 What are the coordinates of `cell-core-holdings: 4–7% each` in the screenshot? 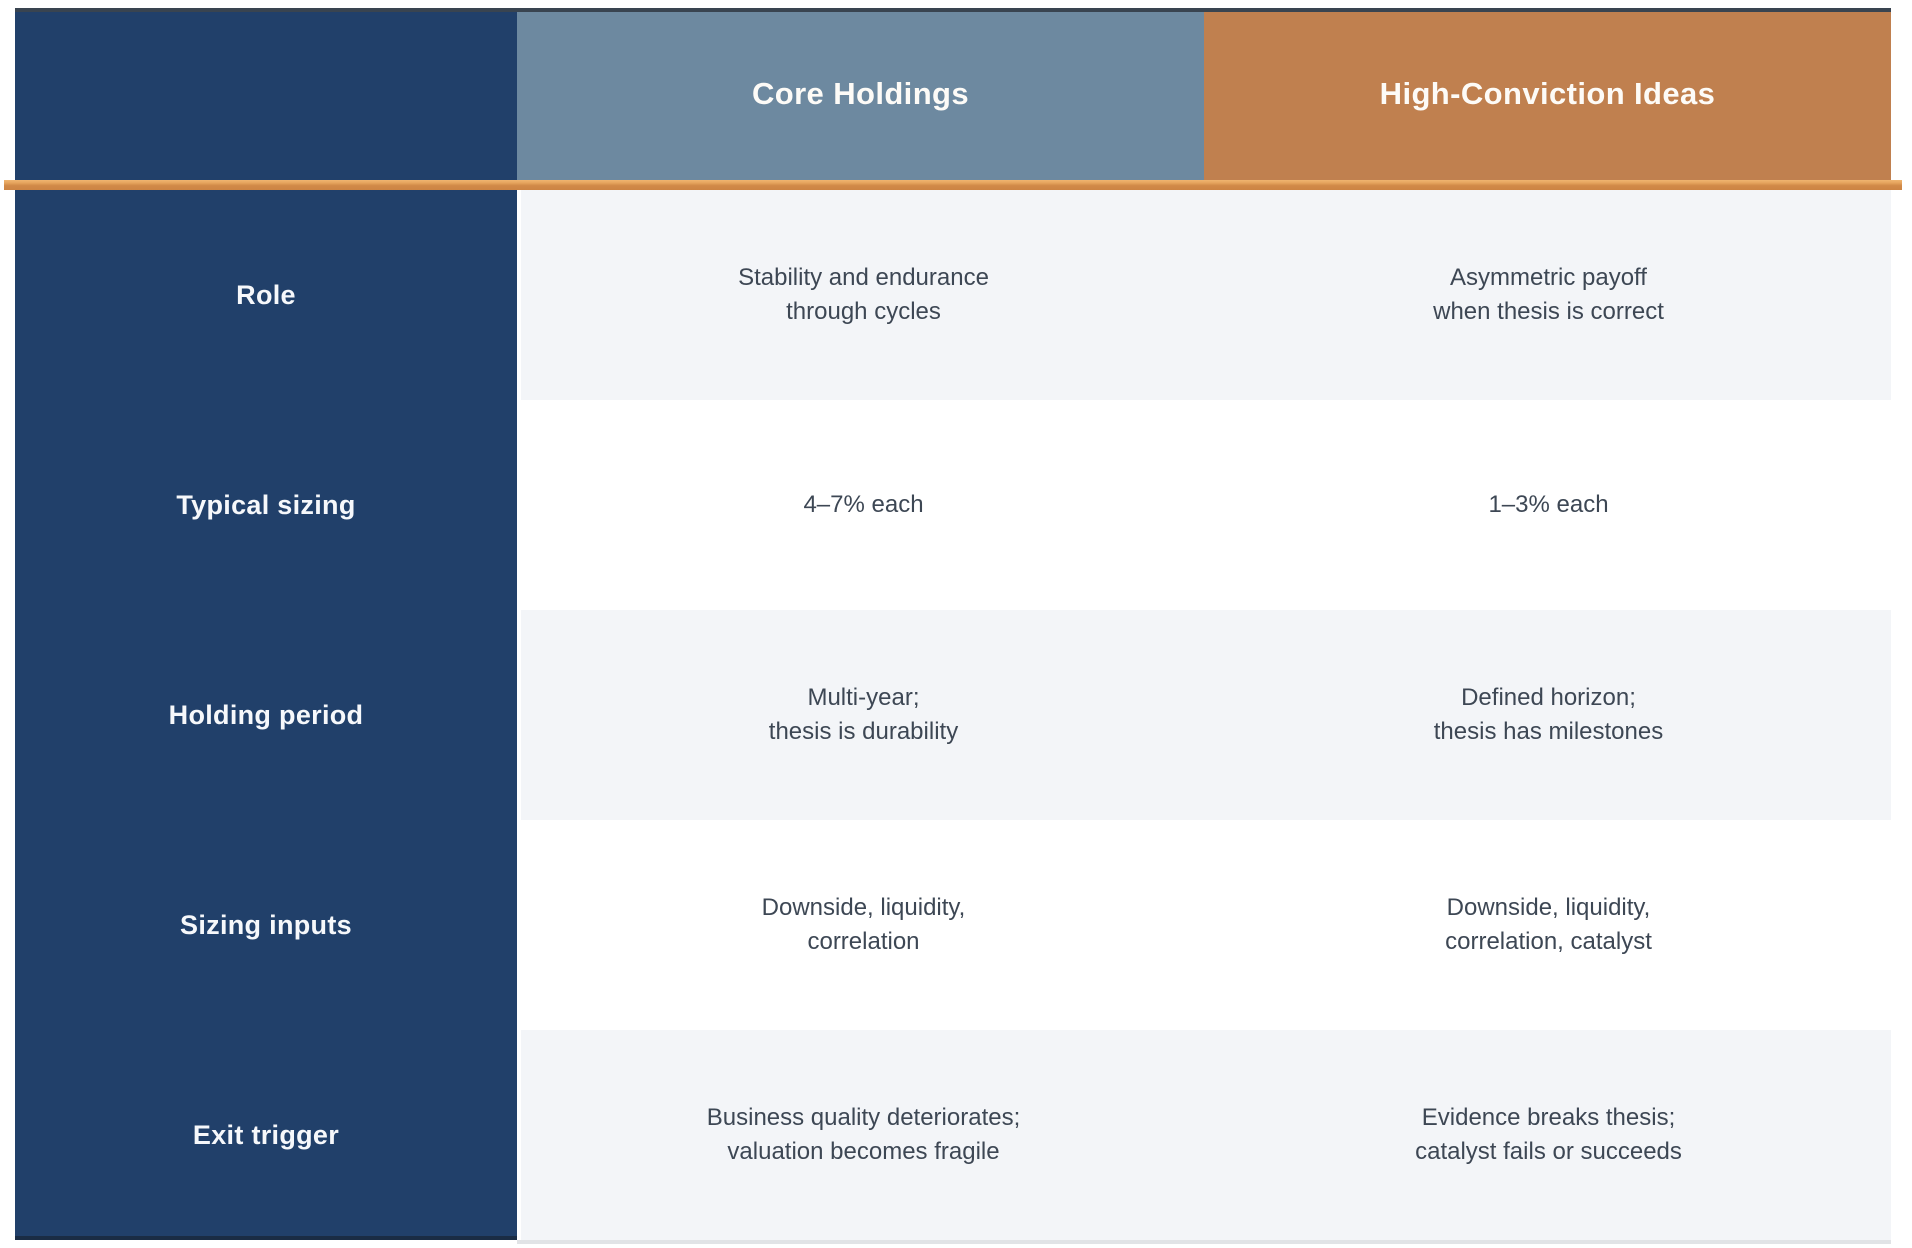 It's located at (863, 505).